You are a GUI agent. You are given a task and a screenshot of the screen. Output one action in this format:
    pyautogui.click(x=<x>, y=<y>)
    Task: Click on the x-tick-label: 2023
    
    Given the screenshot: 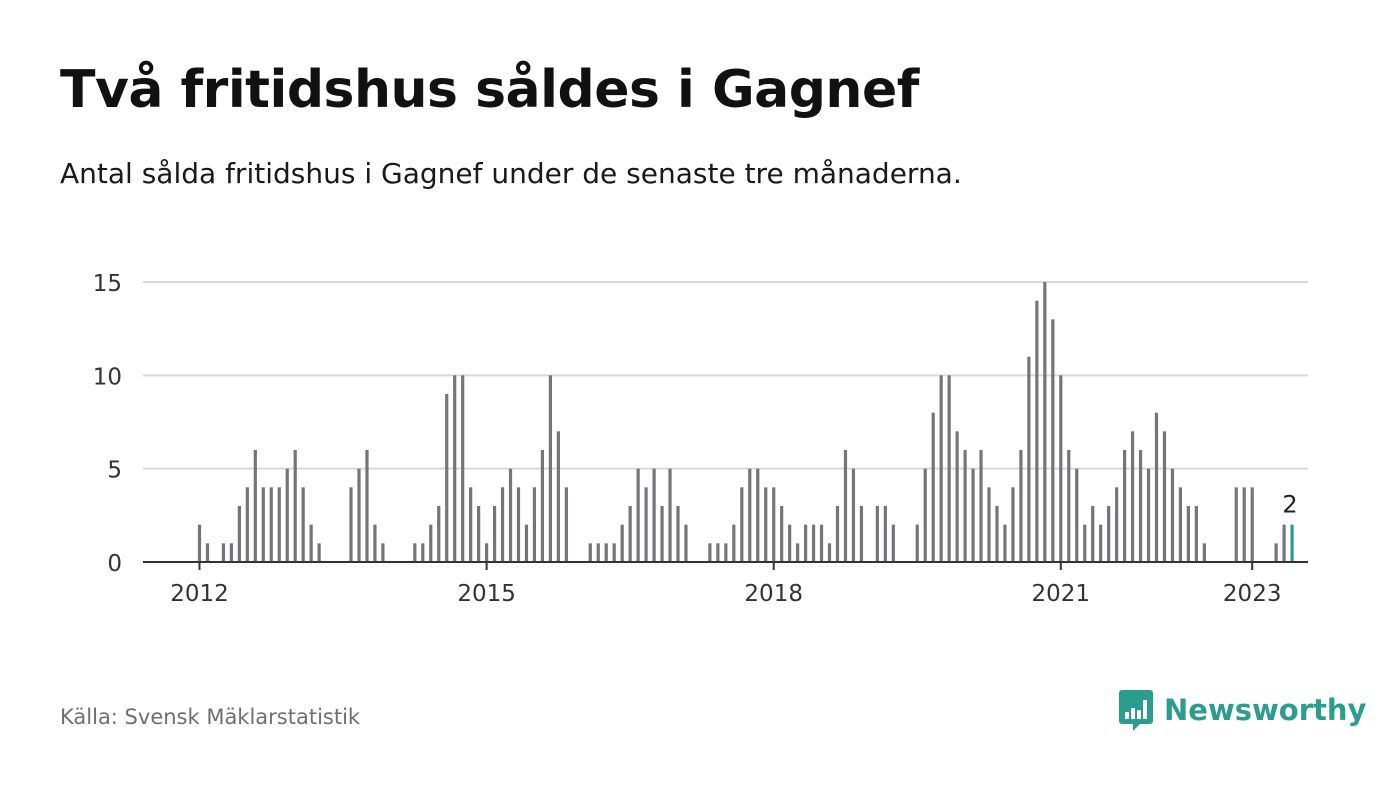 What is the action you would take?
    pyautogui.click(x=1252, y=594)
    